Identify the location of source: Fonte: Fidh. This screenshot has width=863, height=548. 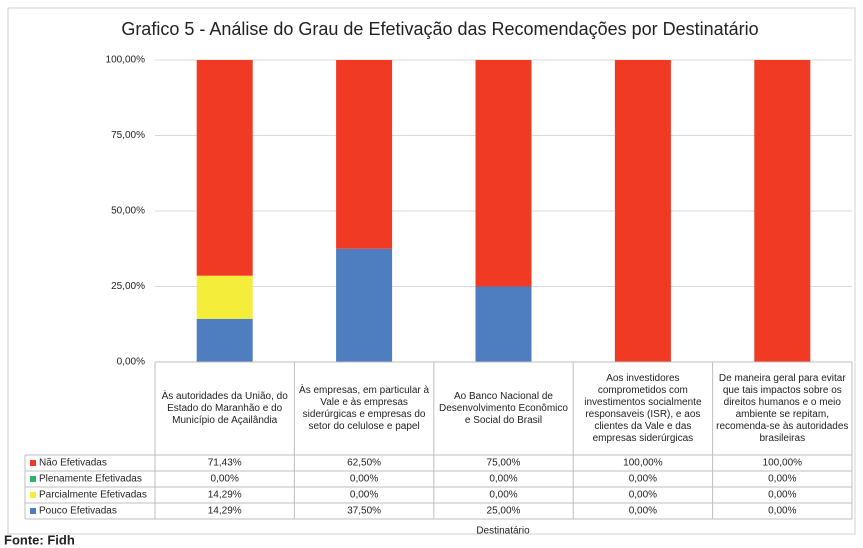
(39, 539).